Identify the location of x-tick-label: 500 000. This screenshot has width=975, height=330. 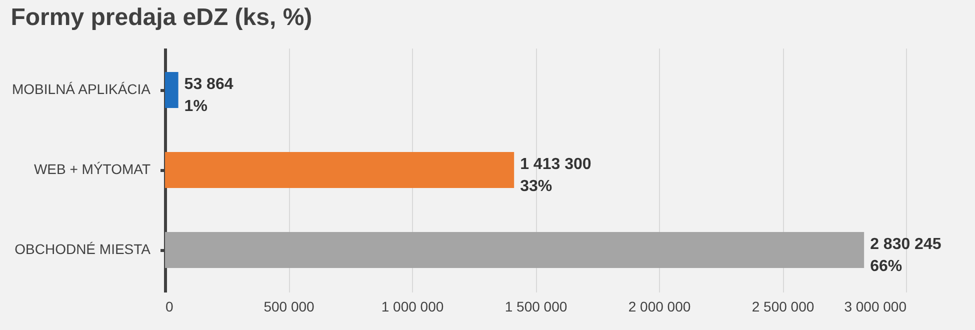
(289, 306).